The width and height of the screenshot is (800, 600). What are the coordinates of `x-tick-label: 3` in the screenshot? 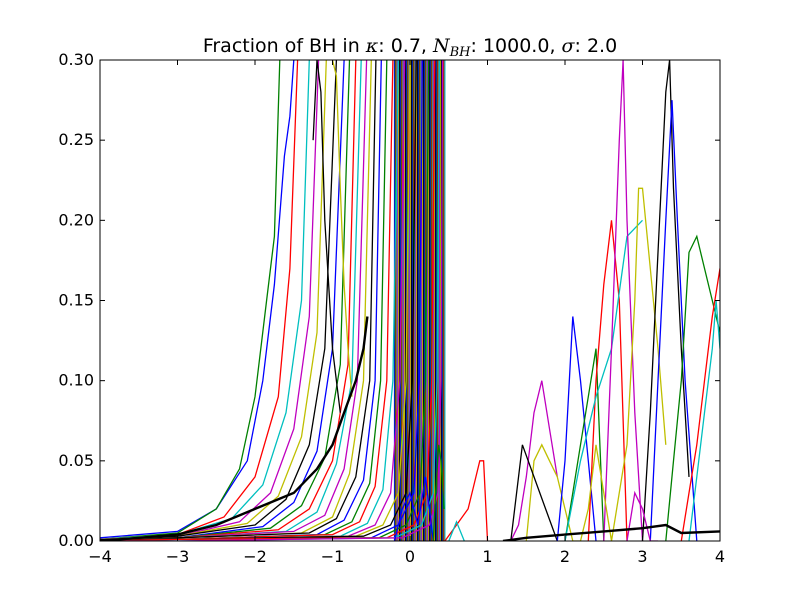 It's located at (642, 556).